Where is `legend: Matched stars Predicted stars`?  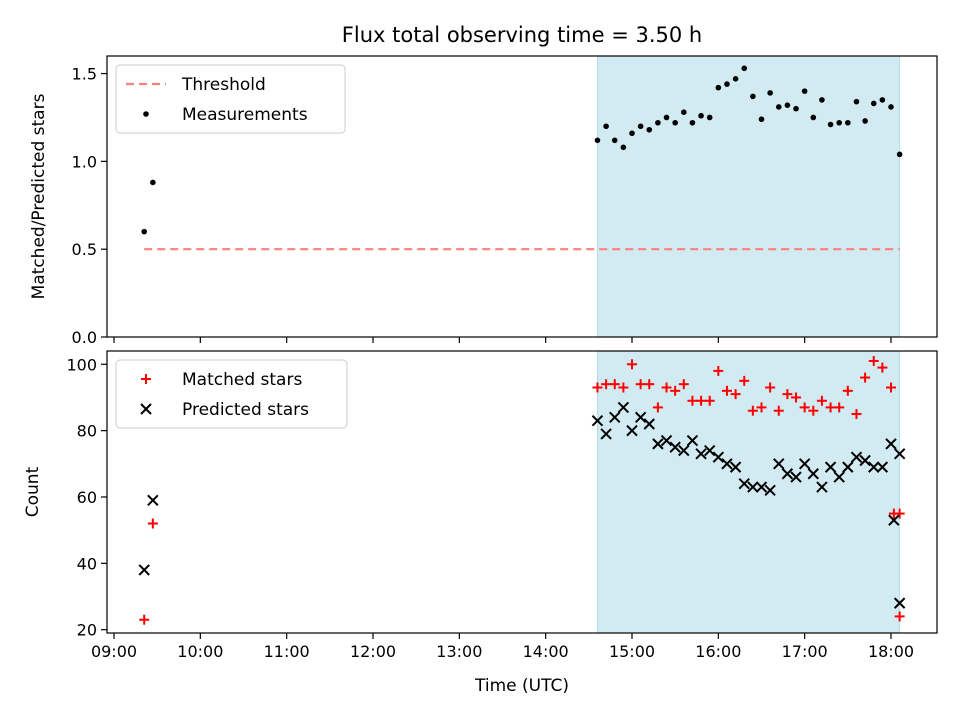
legend: Matched stars Predicted stars is located at coordinates (231, 394).